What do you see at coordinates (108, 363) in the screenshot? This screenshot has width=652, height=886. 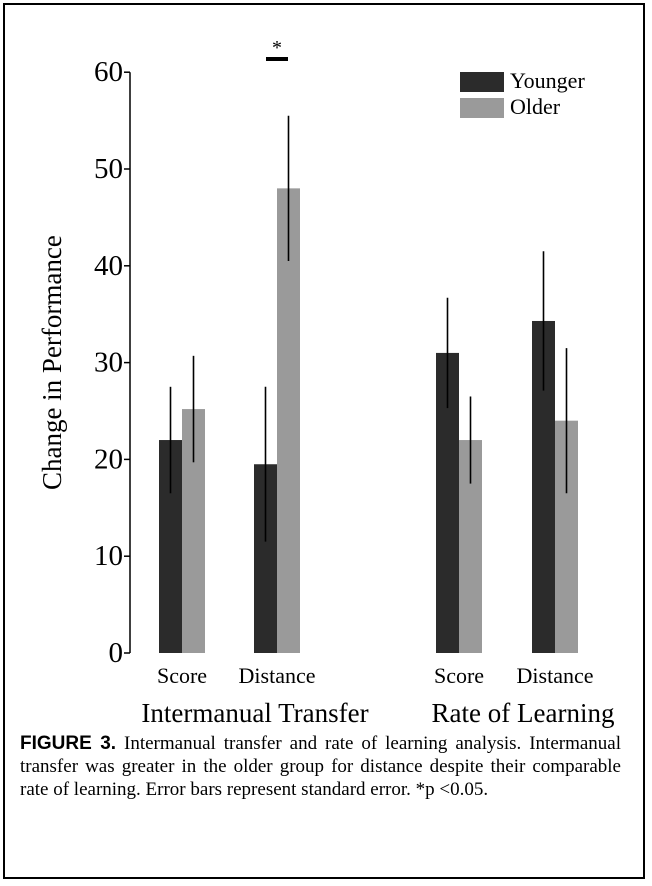 I see `y-tick-label: 30` at bounding box center [108, 363].